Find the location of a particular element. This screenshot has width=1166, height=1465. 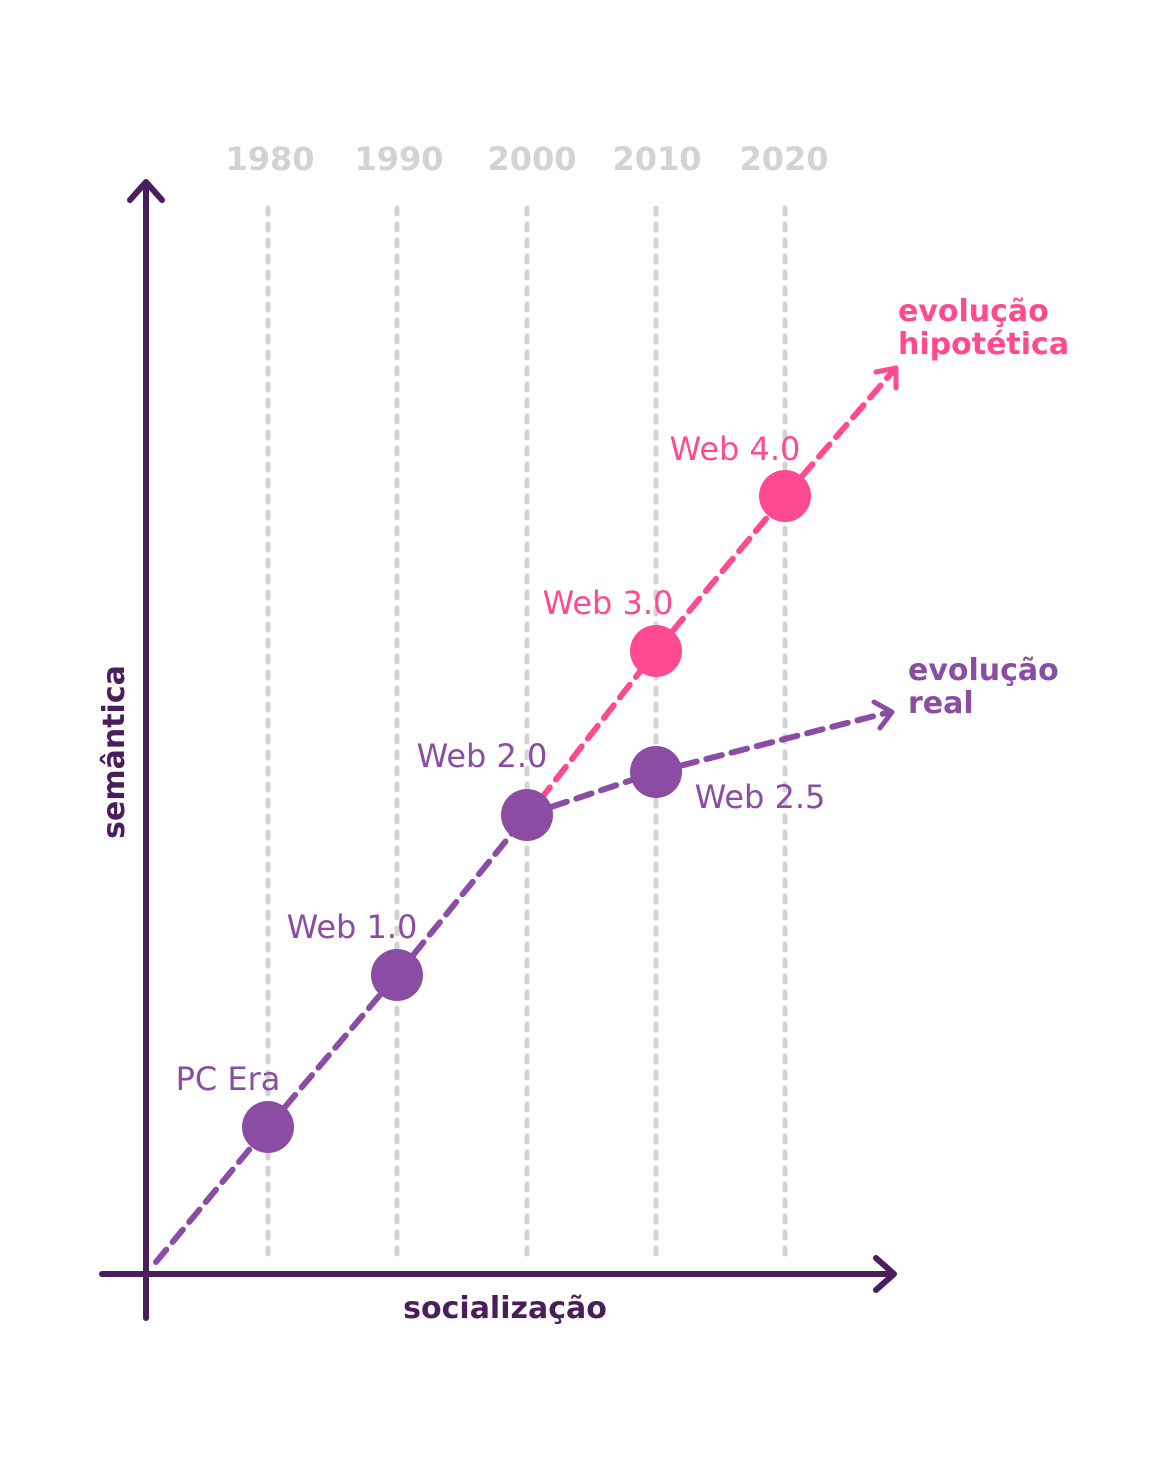

real-path-arrowhead is located at coordinates (883, 715).